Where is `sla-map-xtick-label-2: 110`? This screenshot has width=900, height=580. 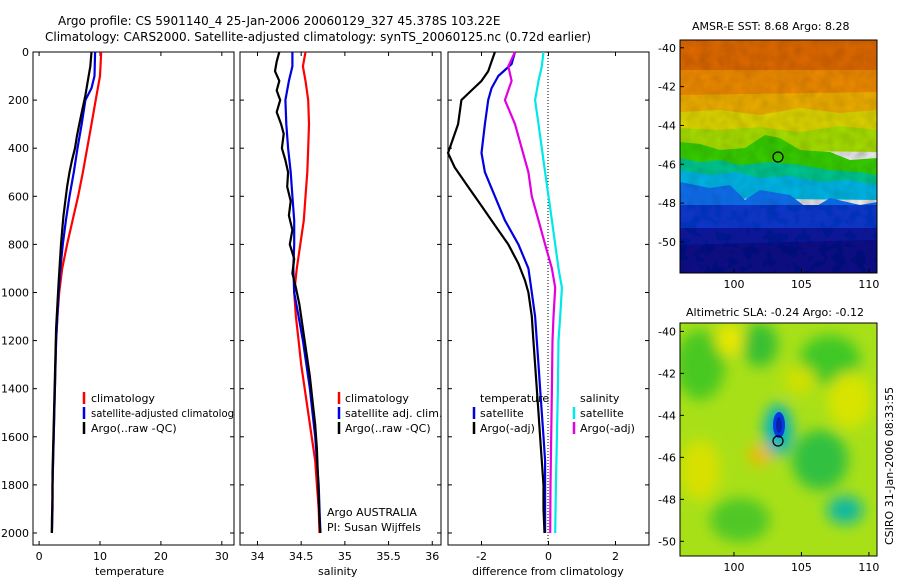 sla-map-xtick-label-2: 110 is located at coordinates (868, 567).